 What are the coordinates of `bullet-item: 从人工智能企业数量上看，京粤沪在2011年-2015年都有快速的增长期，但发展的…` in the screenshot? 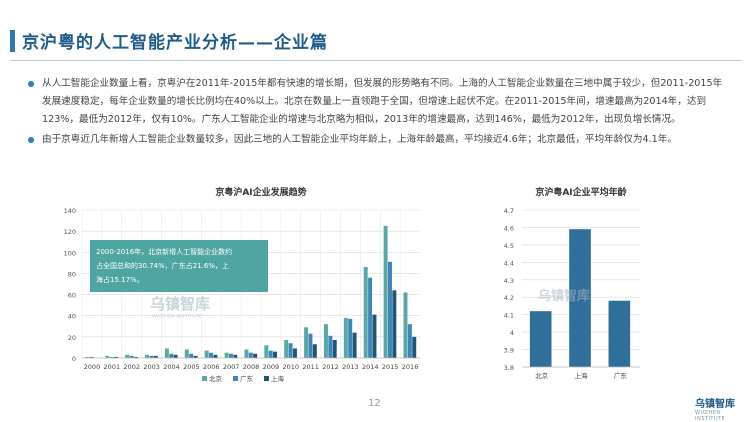 It's located at (378, 102).